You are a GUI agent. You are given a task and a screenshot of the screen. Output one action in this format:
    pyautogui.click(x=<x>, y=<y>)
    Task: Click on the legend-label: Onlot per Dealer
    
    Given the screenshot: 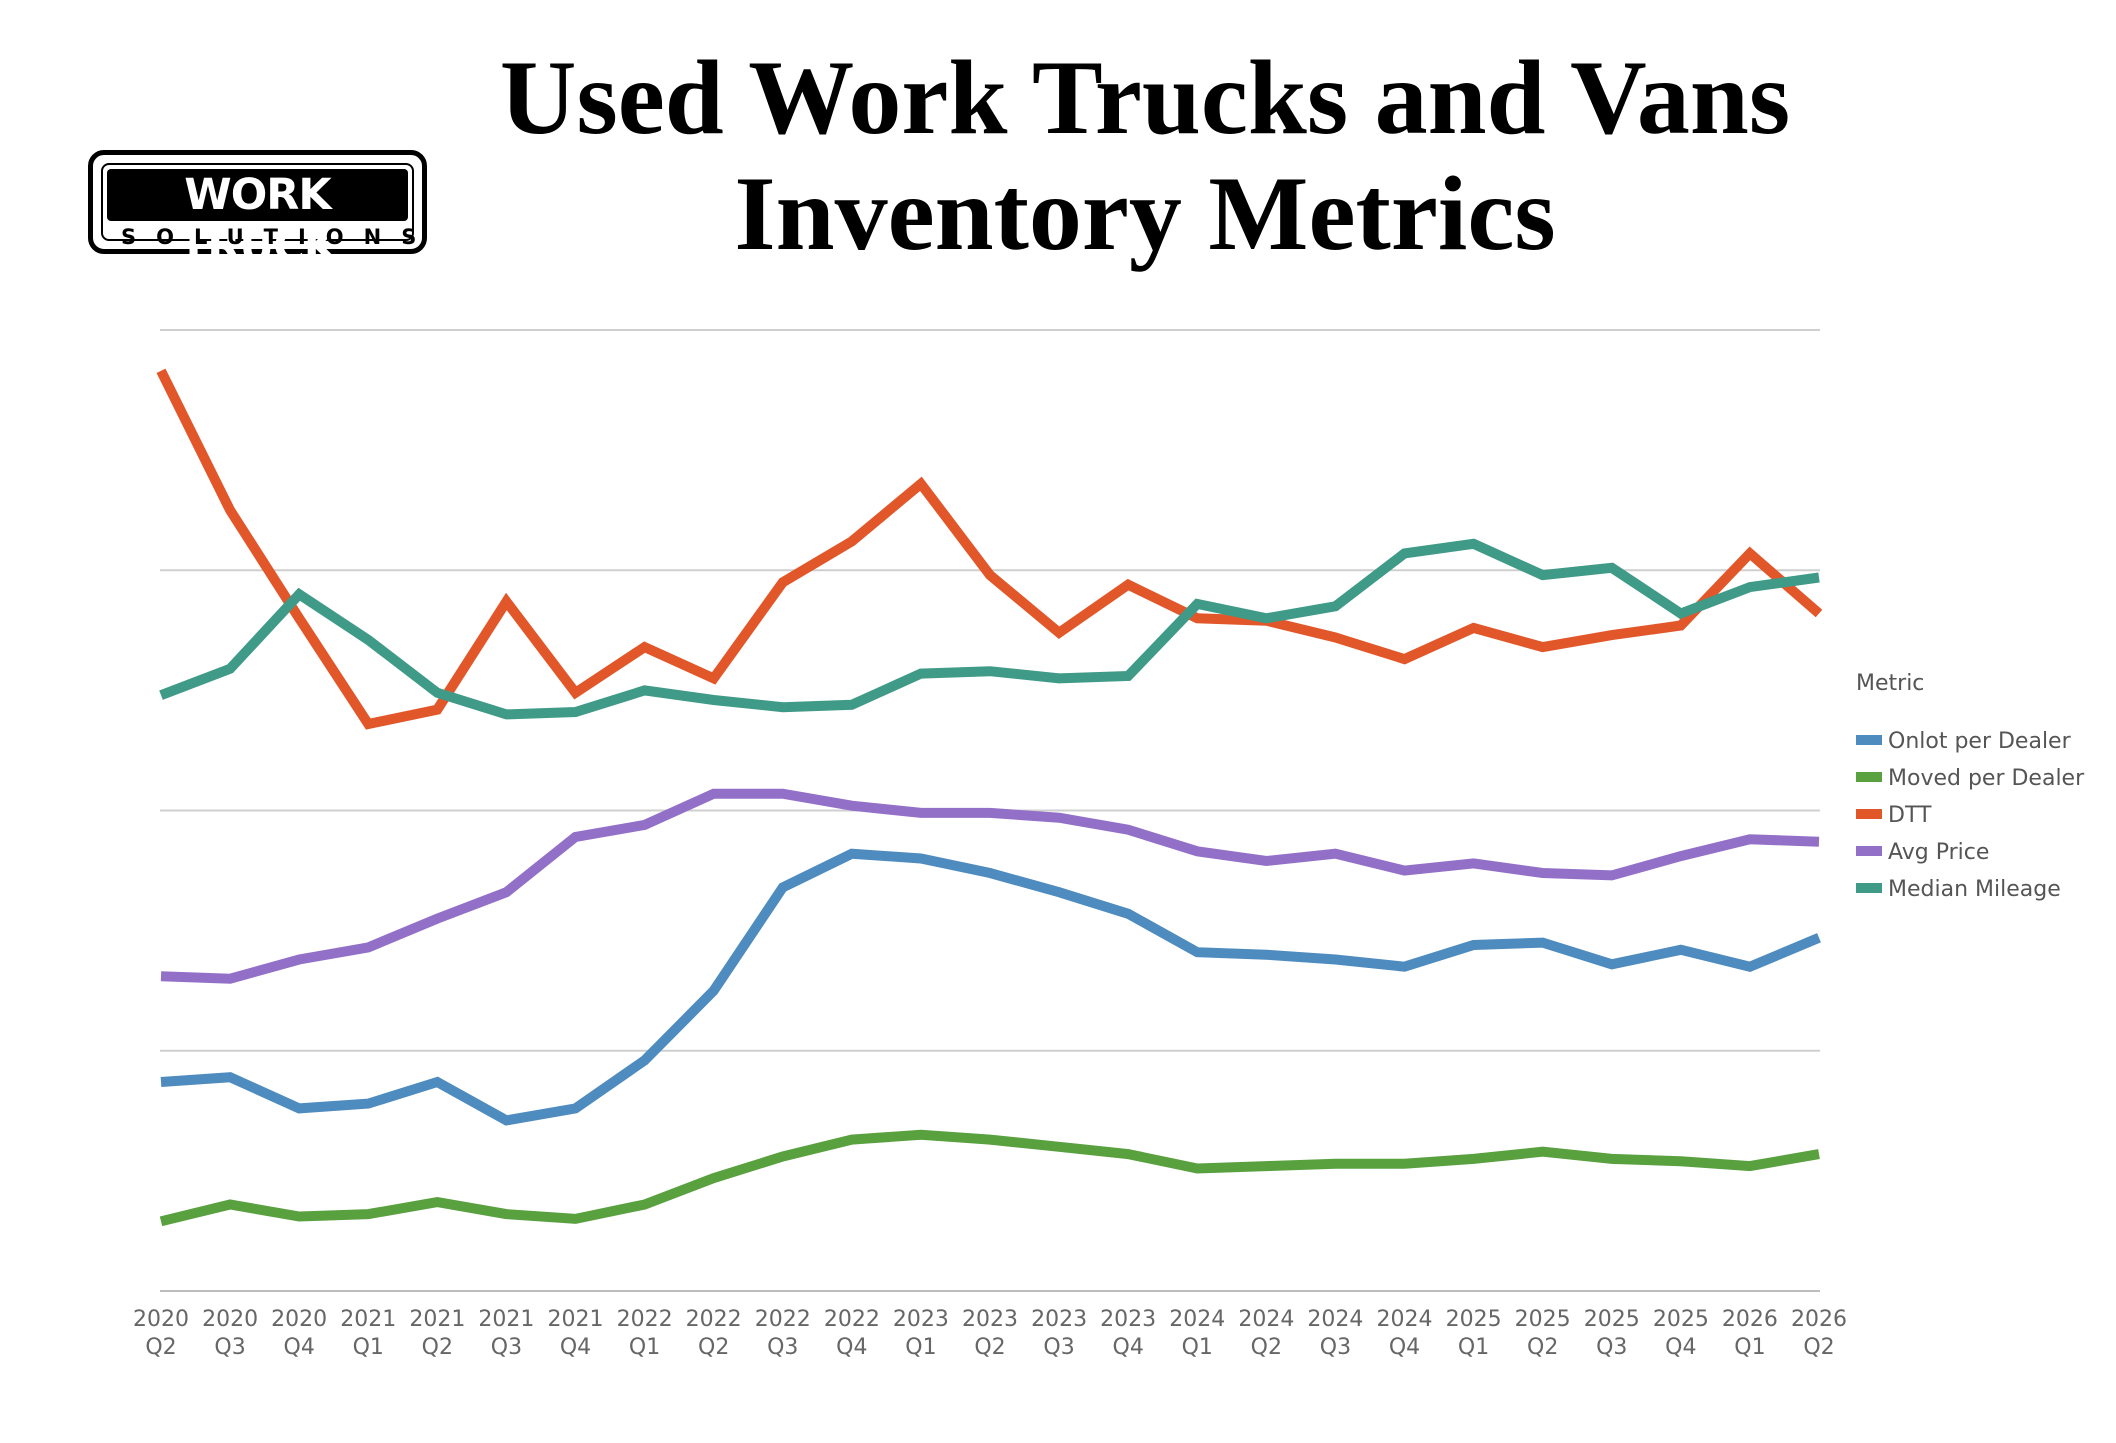 What is the action you would take?
    pyautogui.click(x=1980, y=741)
    